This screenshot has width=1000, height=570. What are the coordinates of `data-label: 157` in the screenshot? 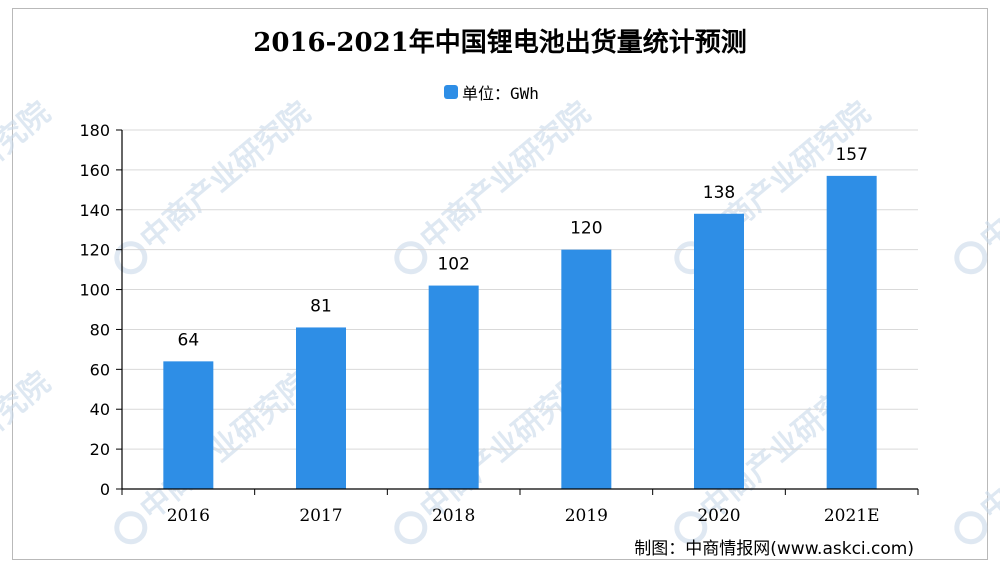 It's located at (851, 155).